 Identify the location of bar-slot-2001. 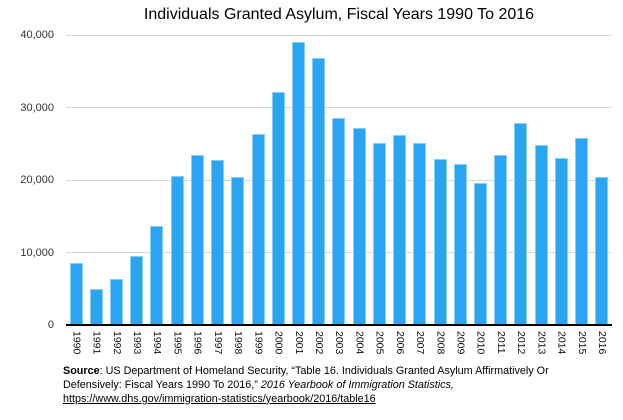
(298, 183).